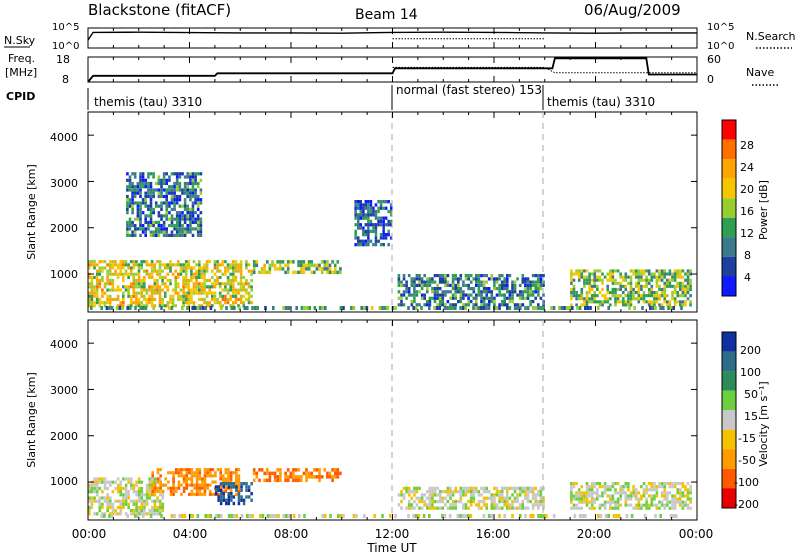 The image size is (800, 554). What do you see at coordinates (64, 436) in the screenshot?
I see `velocity-ytick-2000: 2000` at bounding box center [64, 436].